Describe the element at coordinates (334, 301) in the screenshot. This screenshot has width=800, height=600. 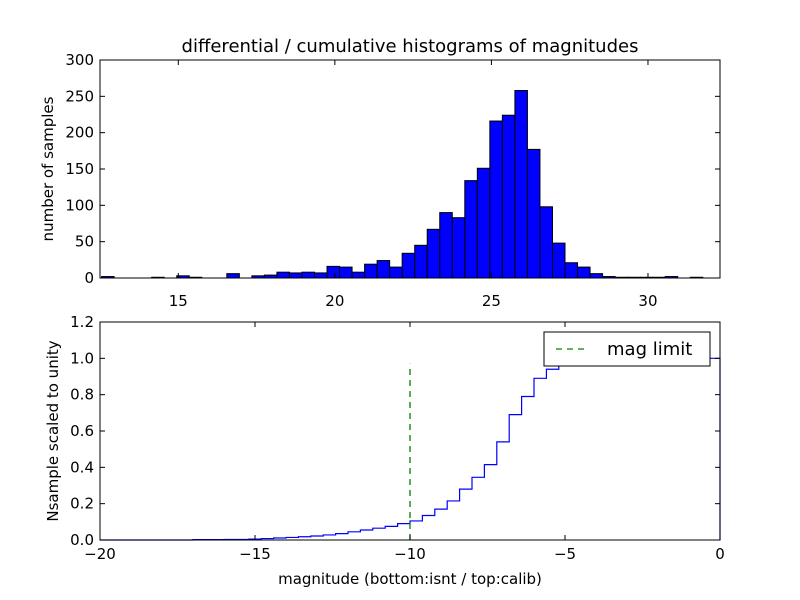
I see `x-tick-label: 20` at that location.